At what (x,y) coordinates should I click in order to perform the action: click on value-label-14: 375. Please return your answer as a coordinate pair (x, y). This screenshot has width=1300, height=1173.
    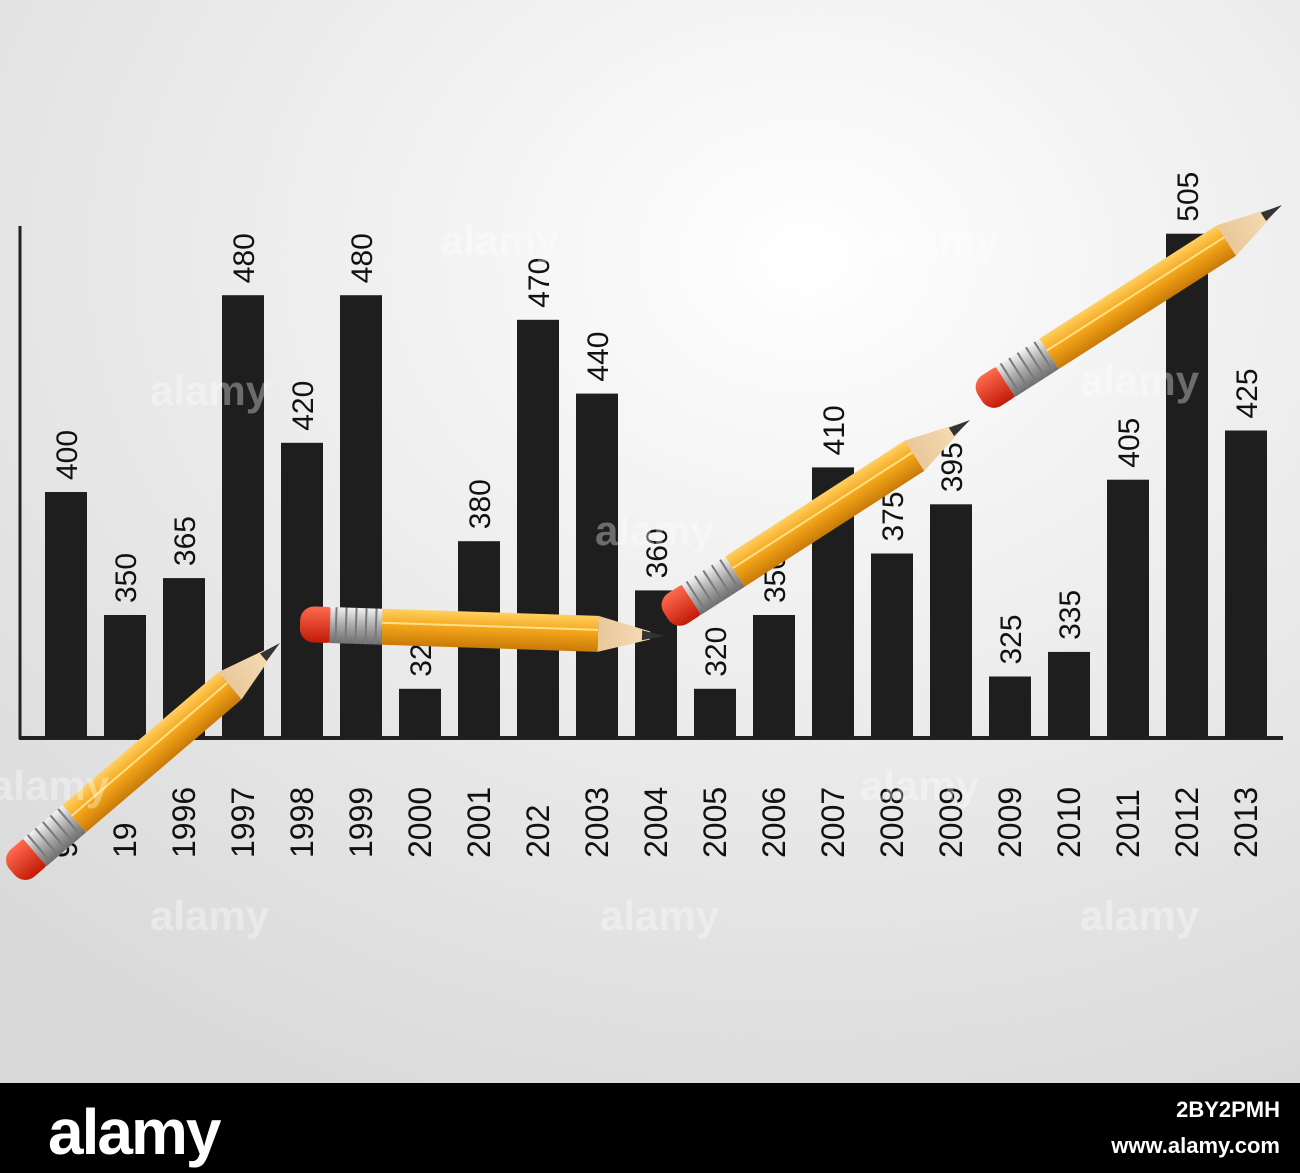
    Looking at the image, I should click on (893, 516).